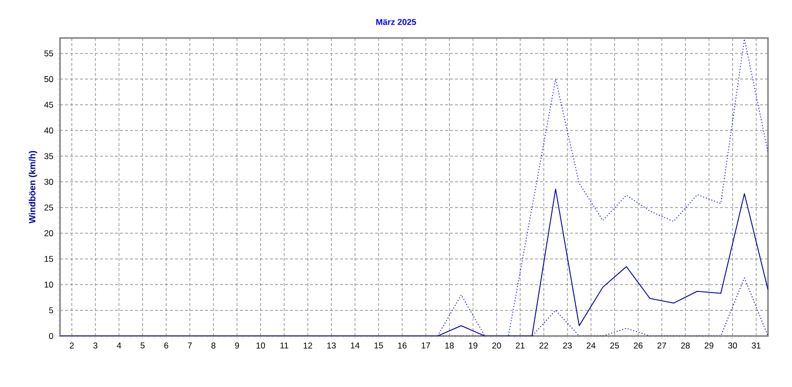 This screenshot has width=792, height=387. Describe the element at coordinates (732, 345) in the screenshot. I see `x-tick-label: 30` at that location.